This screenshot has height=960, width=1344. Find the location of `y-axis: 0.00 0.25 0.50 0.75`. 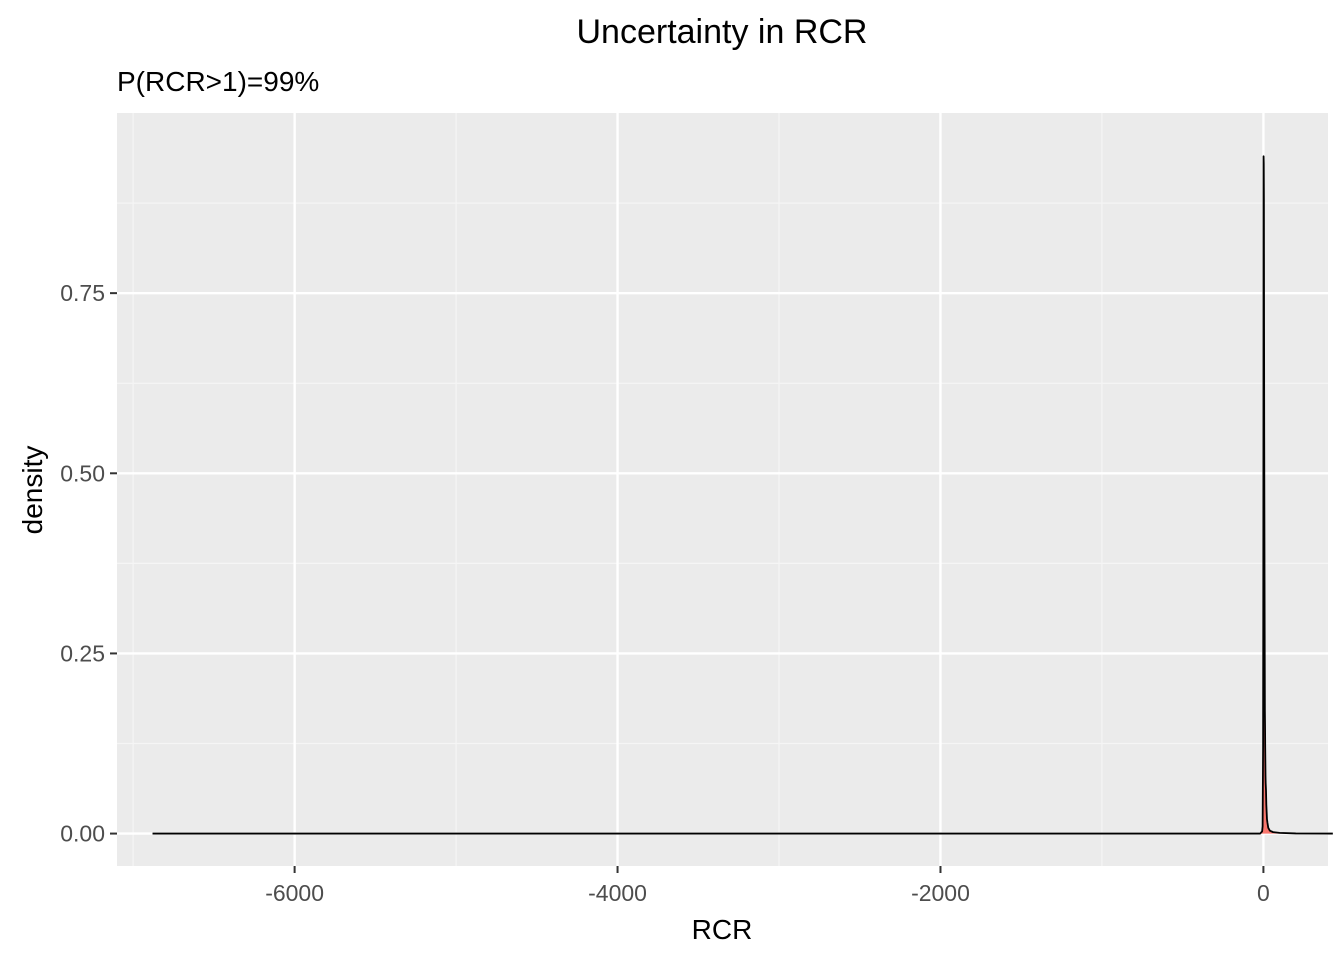

y-axis: 0.00 0.25 0.50 0.75 is located at coordinates (88, 563).